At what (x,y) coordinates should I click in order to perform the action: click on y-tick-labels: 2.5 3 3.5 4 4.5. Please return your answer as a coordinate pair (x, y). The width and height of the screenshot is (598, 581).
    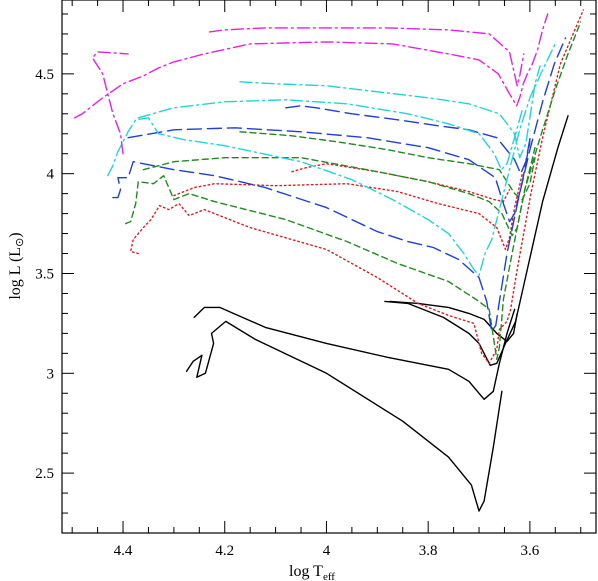
    Looking at the image, I should click on (44, 274).